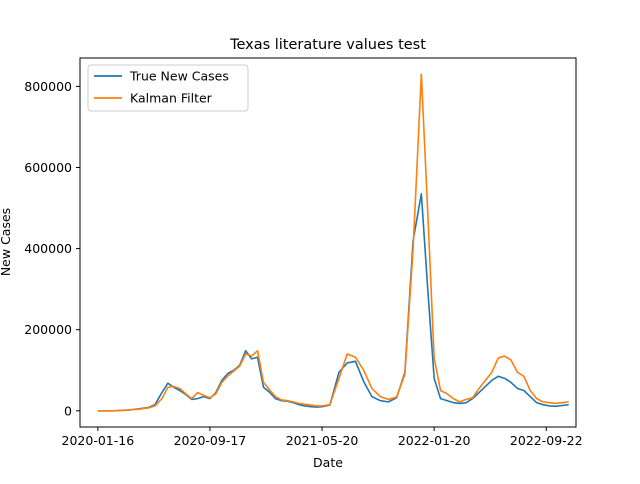 This screenshot has height=484, width=640. I want to click on x-tick-label: 2021-05-20, so click(322, 440).